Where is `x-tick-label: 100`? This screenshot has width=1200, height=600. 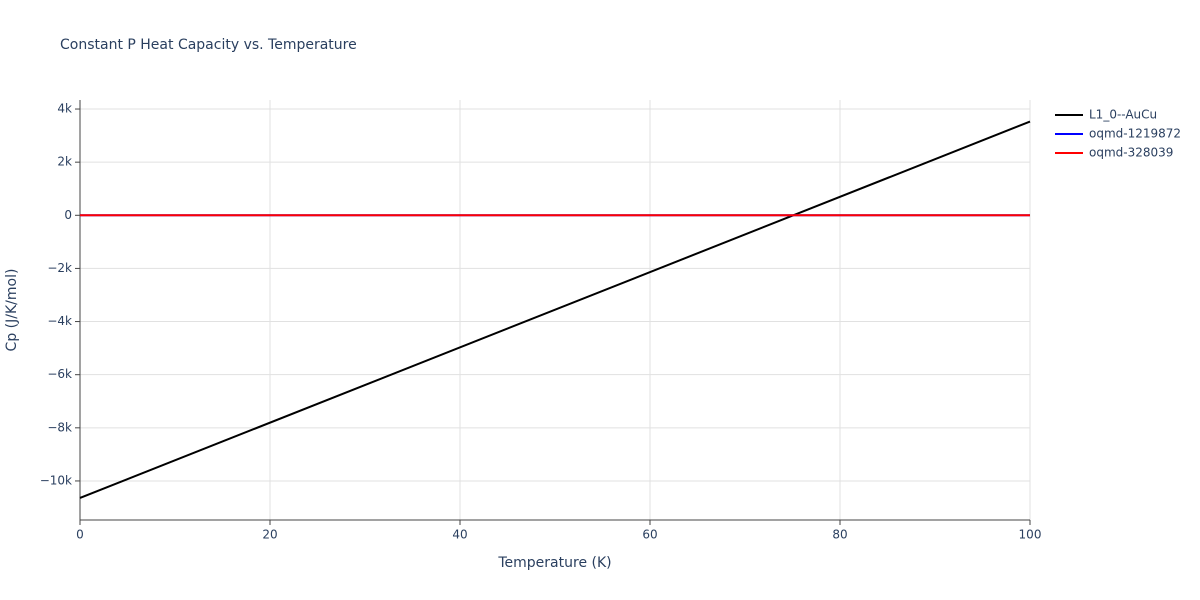 x-tick-label: 100 is located at coordinates (1030, 535).